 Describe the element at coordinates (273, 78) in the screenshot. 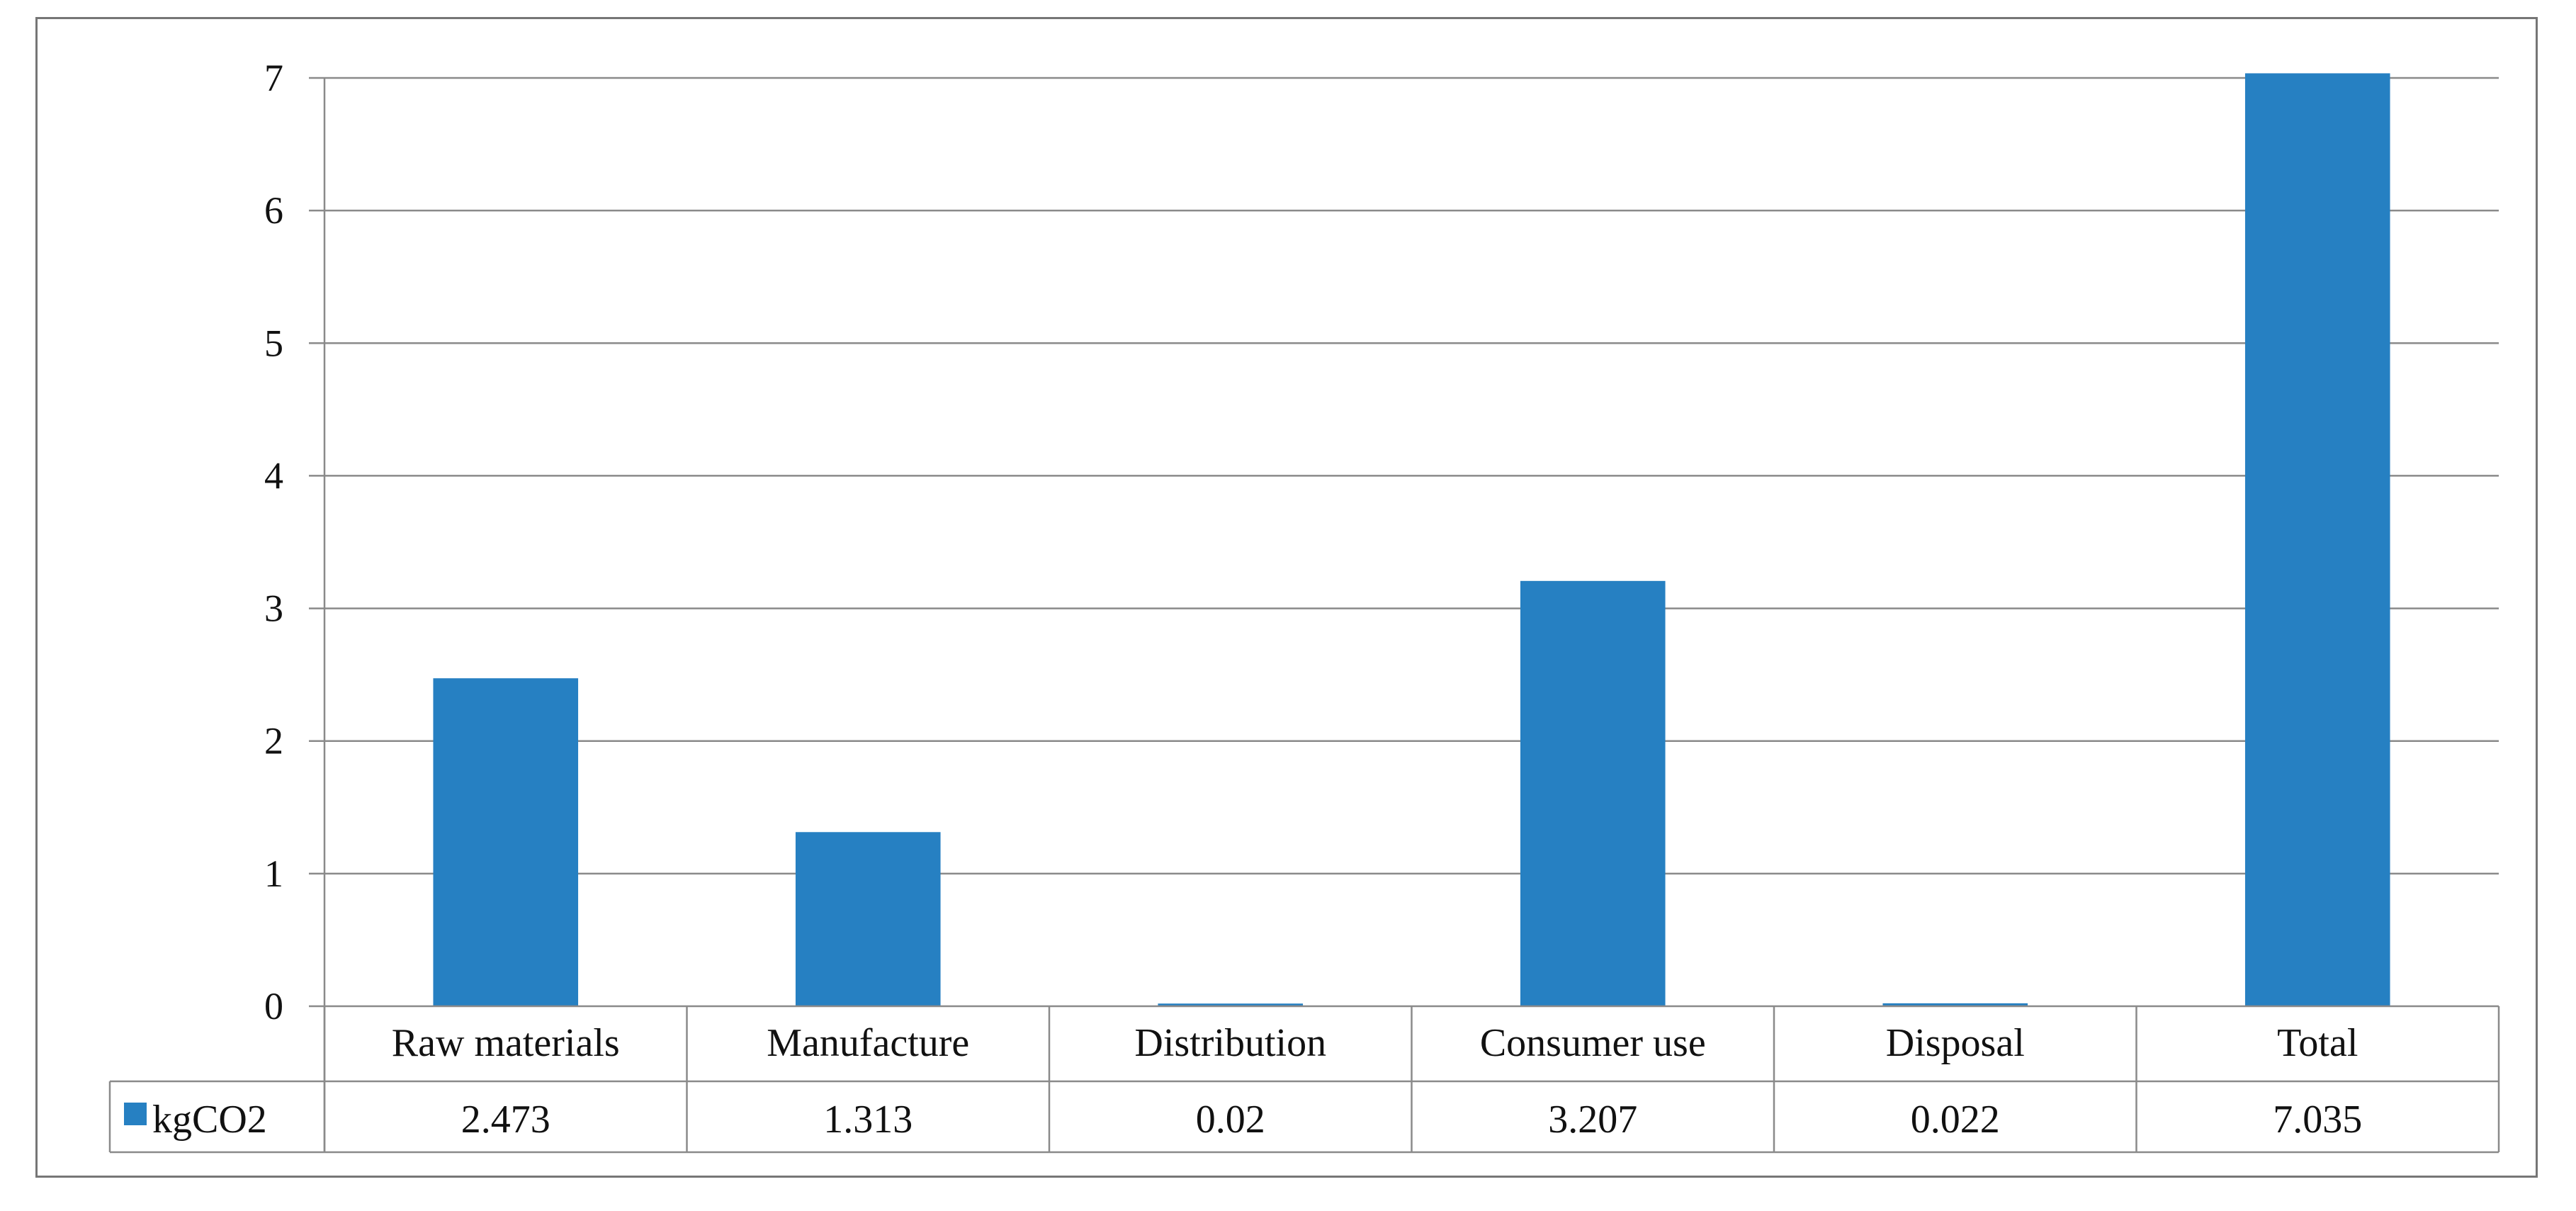

I see `y-tick-label: 7` at that location.